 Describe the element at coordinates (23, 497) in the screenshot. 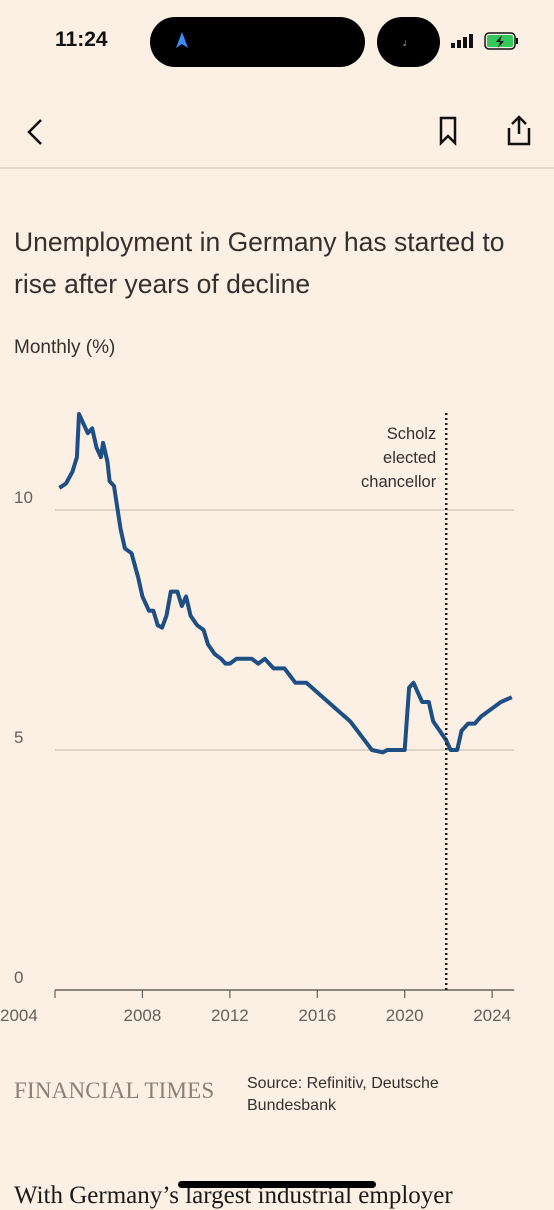

I see `y-tick-label: 10` at that location.